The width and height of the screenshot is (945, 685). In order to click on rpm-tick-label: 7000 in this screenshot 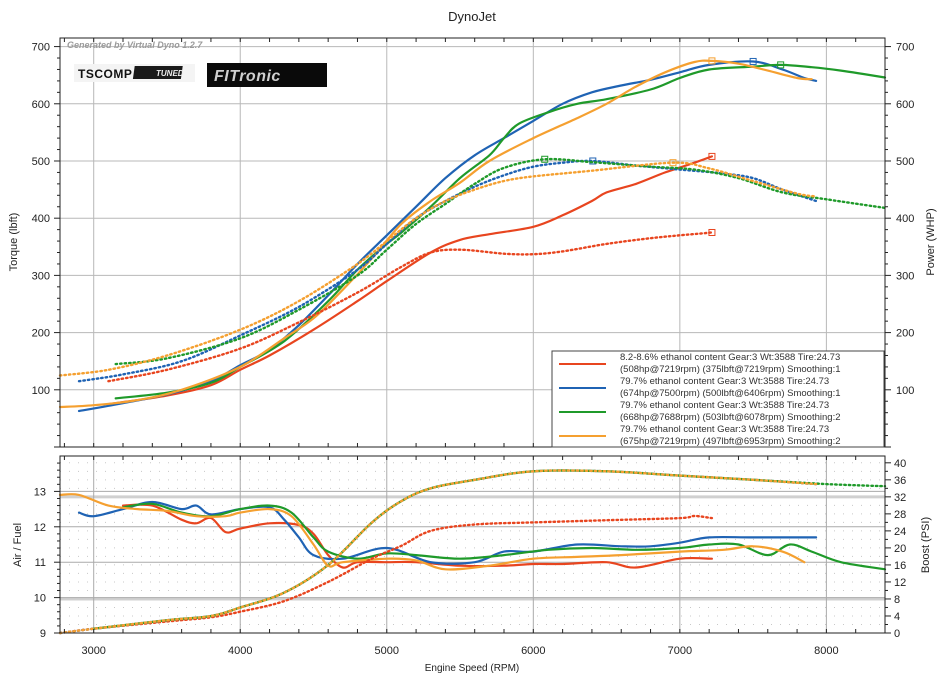, I will do `click(680, 651)`.